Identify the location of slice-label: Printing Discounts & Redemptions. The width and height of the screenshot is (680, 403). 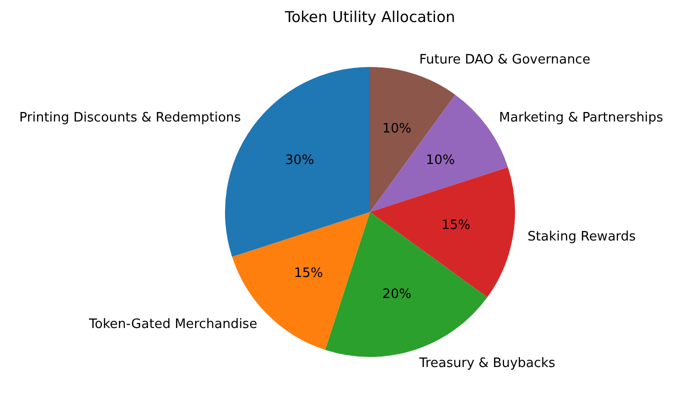
(130, 118).